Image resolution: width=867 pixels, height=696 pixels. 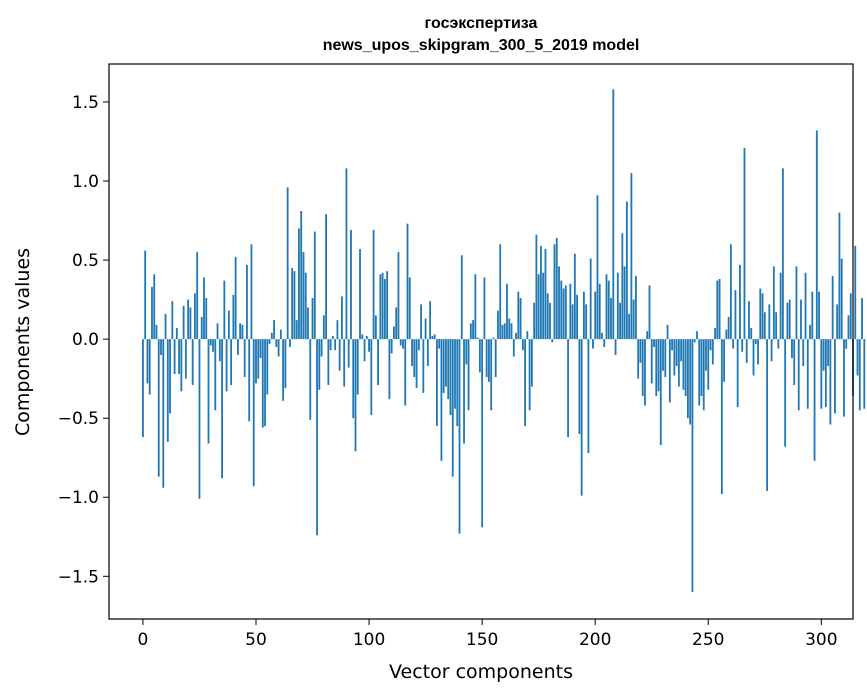 I want to click on y-tick-label: 1.5, so click(x=85, y=103).